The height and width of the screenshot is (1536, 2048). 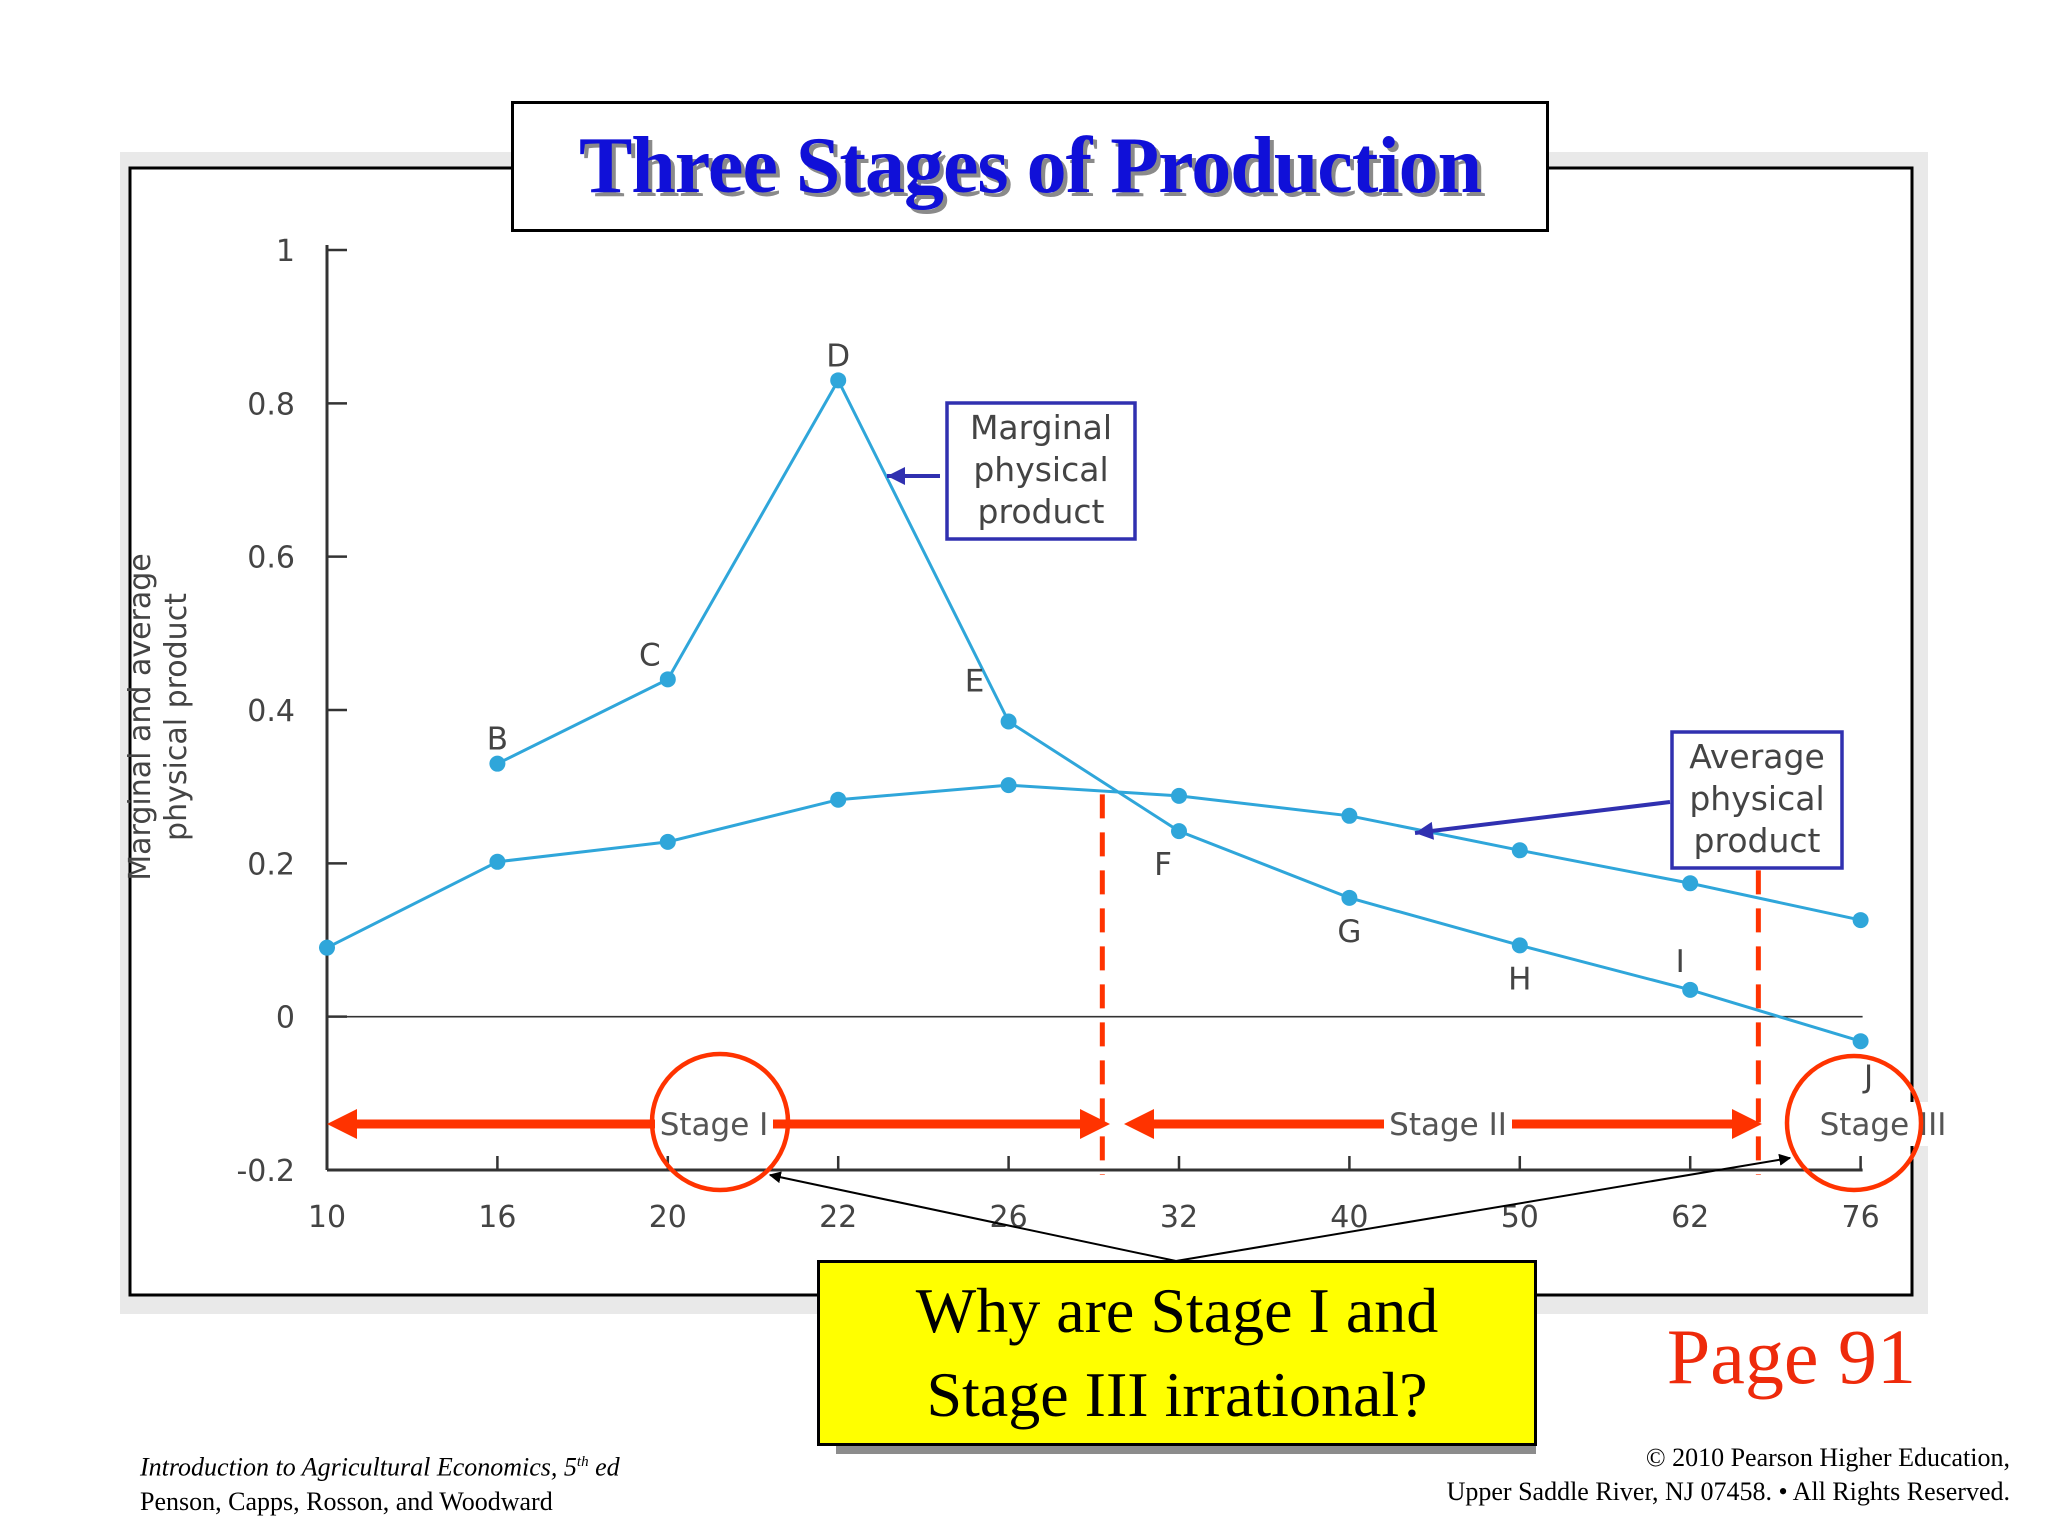 I want to click on mpp-callout-text: Marginal, so click(x=1041, y=427).